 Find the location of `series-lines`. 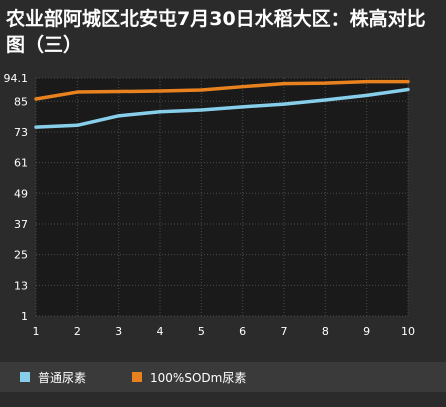

series-lines is located at coordinates (222, 104).